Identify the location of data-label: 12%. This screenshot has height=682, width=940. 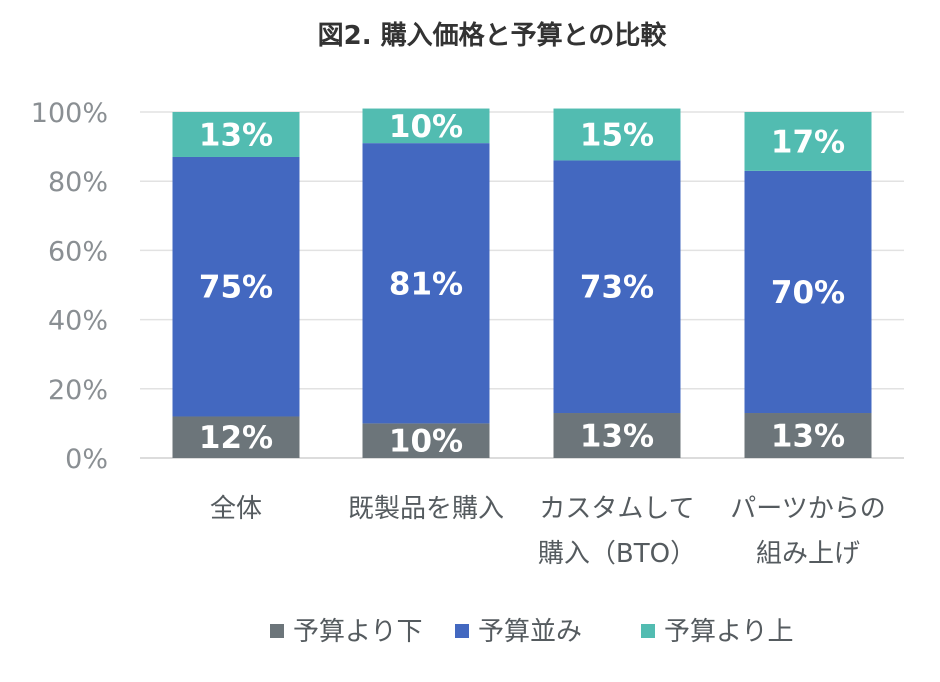
(236, 438).